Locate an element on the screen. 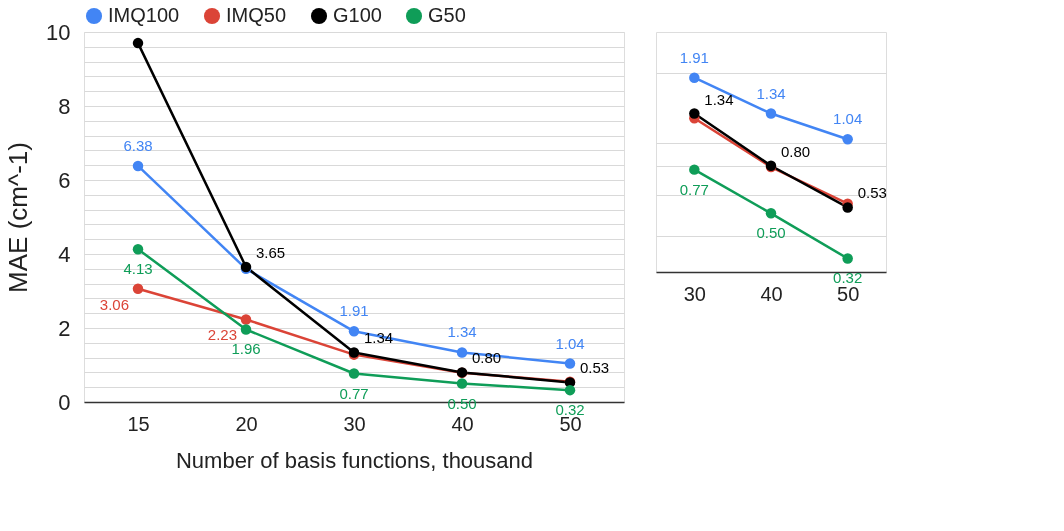 The image size is (1064, 531). data-label: 3.65 is located at coordinates (271, 252).